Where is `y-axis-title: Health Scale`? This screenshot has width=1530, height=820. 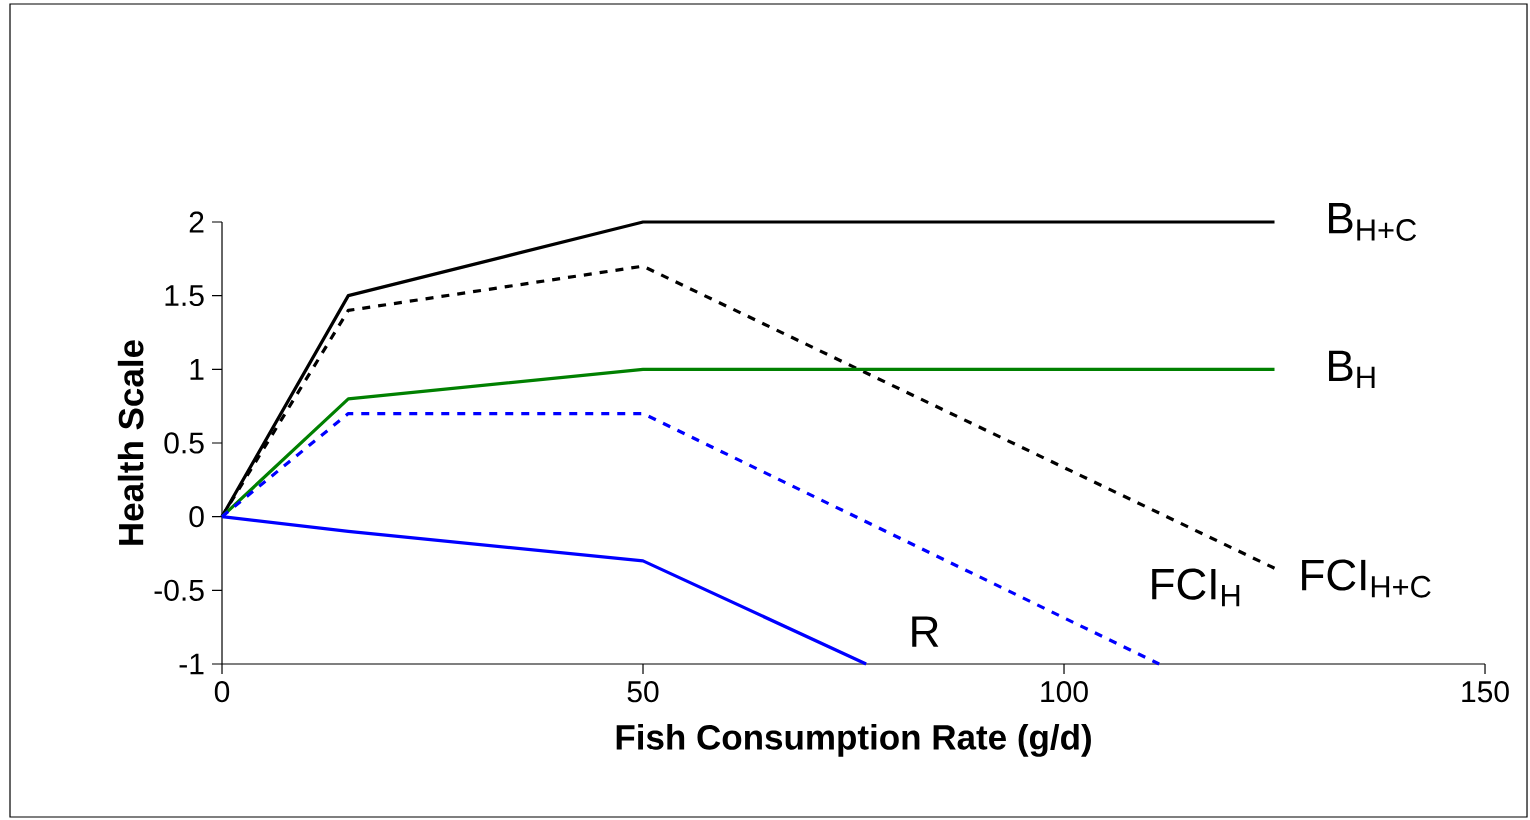 y-axis-title: Health Scale is located at coordinates (130, 442).